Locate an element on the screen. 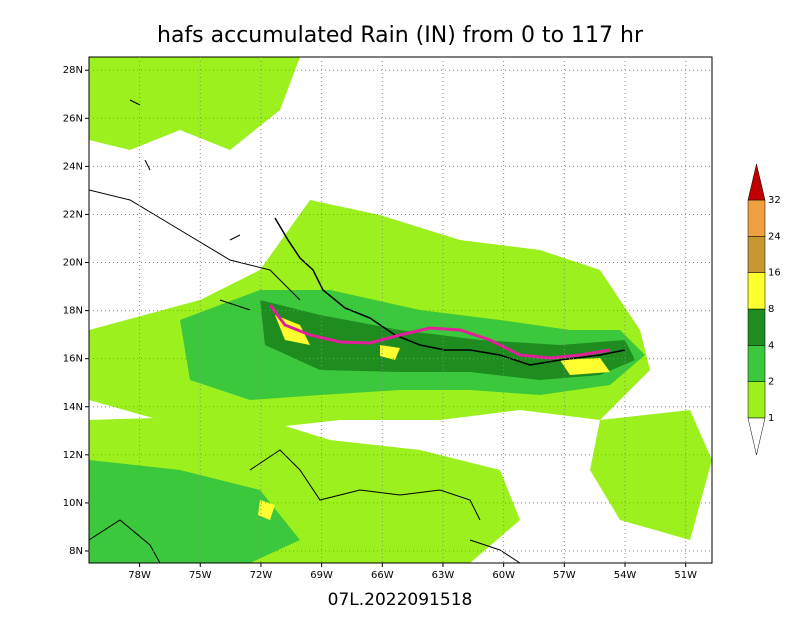 The width and height of the screenshot is (800, 618). y-tick-label: 18N is located at coordinates (73, 311).